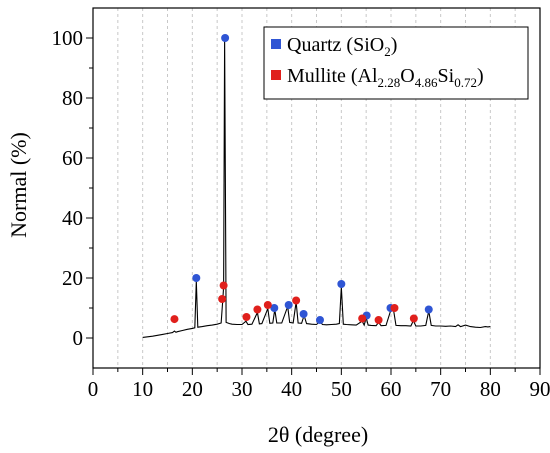 The height and width of the screenshot is (453, 550). I want to click on x-axis-ticks: 0 10 20 30 40 50 60 70 80 90, so click(319, 384).